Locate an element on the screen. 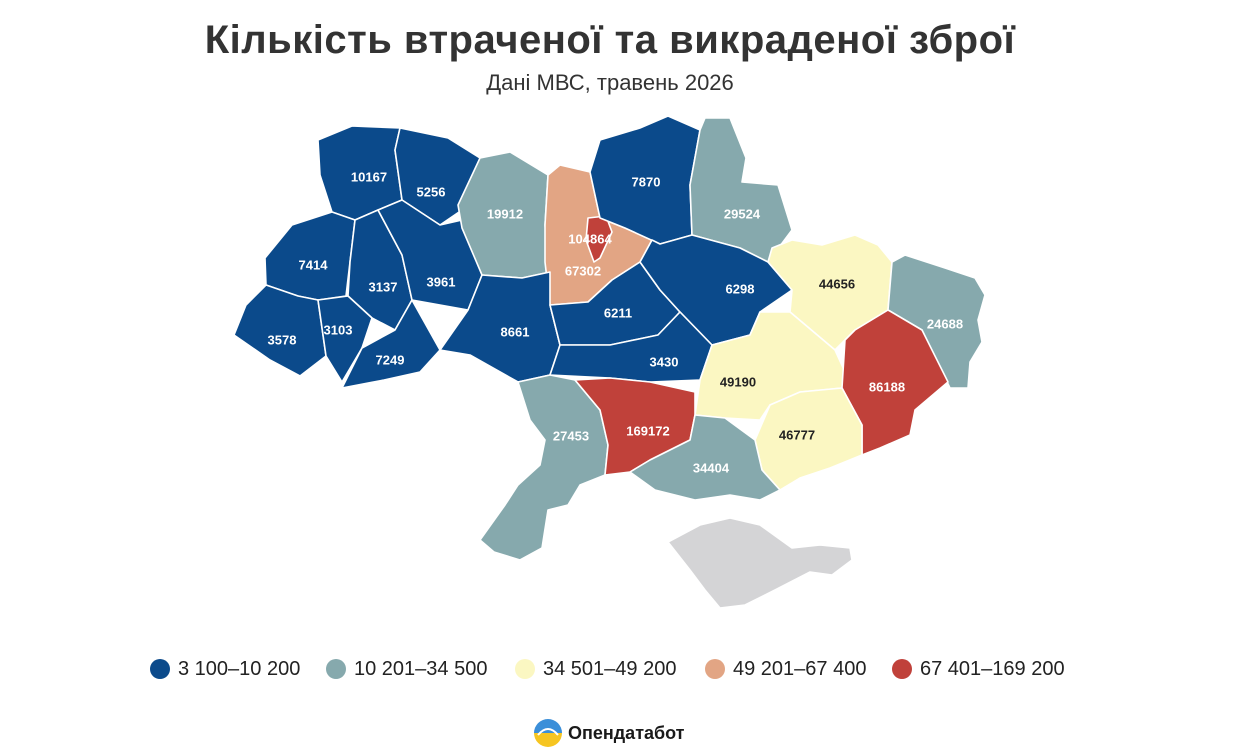  region-value-label: 46777 is located at coordinates (797, 434).